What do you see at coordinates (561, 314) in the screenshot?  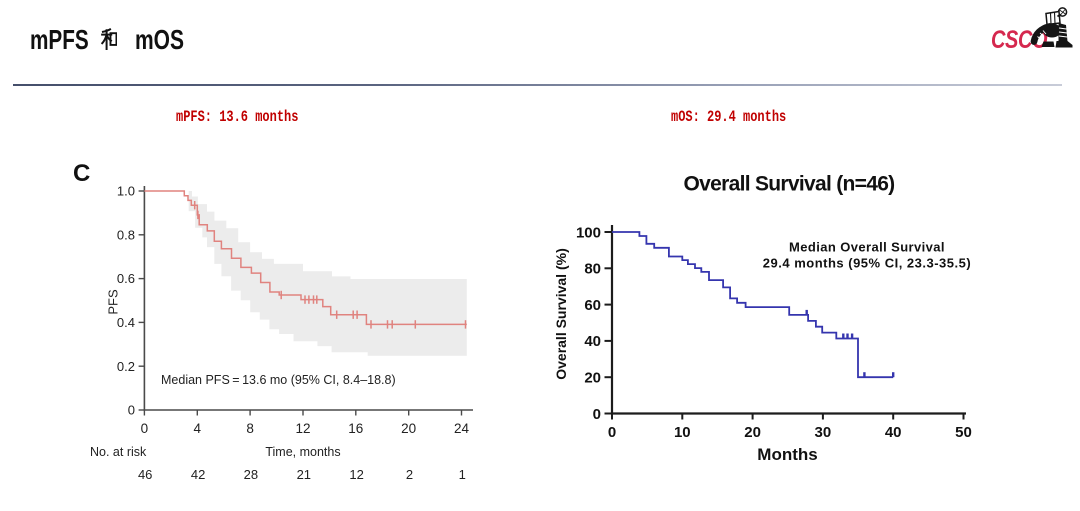 I see `svg-text: Overall Survival (%)` at bounding box center [561, 314].